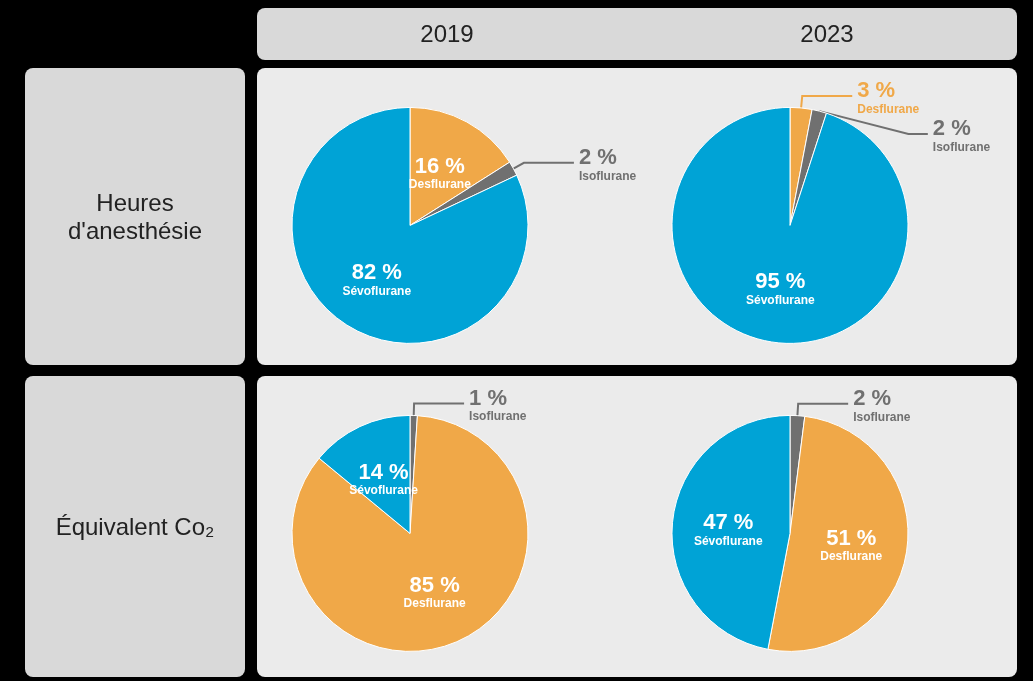 The width and height of the screenshot is (1033, 681). I want to click on data-label: 14 %, so click(383, 471).